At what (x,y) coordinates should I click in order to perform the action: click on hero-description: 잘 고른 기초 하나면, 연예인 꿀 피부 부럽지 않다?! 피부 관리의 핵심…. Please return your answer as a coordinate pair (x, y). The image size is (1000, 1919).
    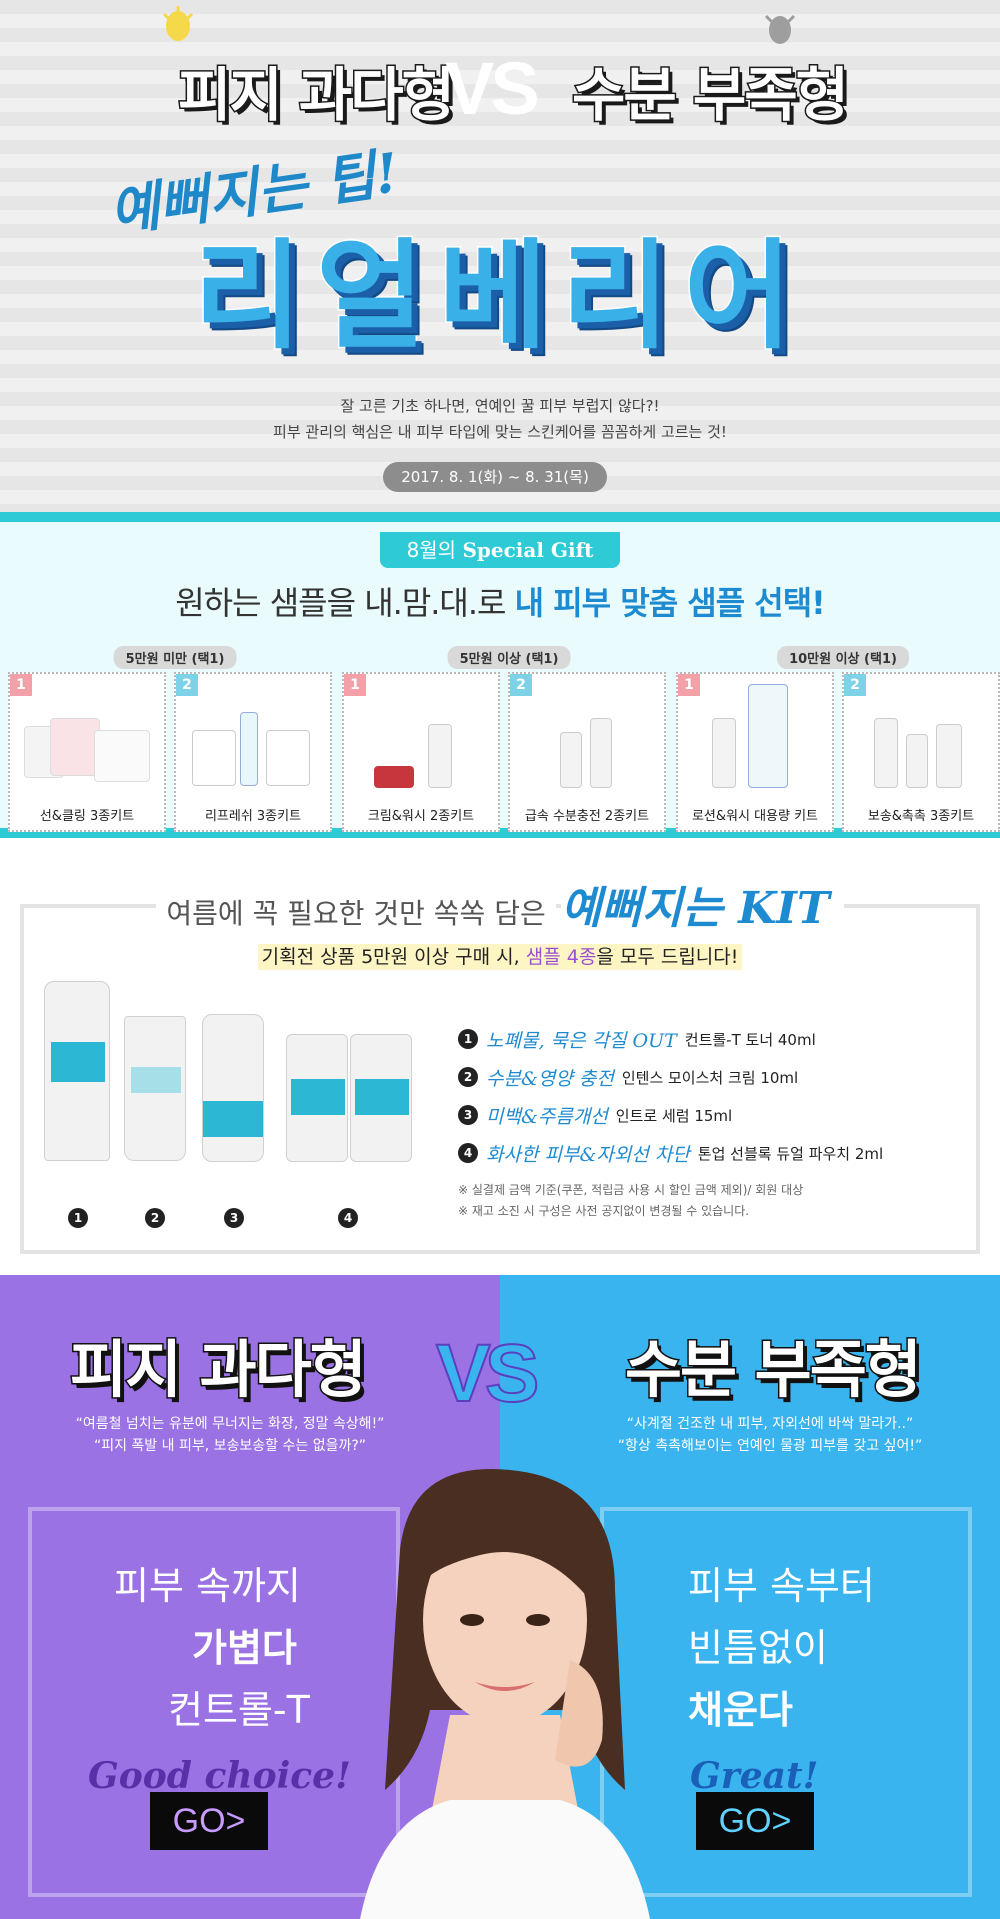
    Looking at the image, I should click on (500, 419).